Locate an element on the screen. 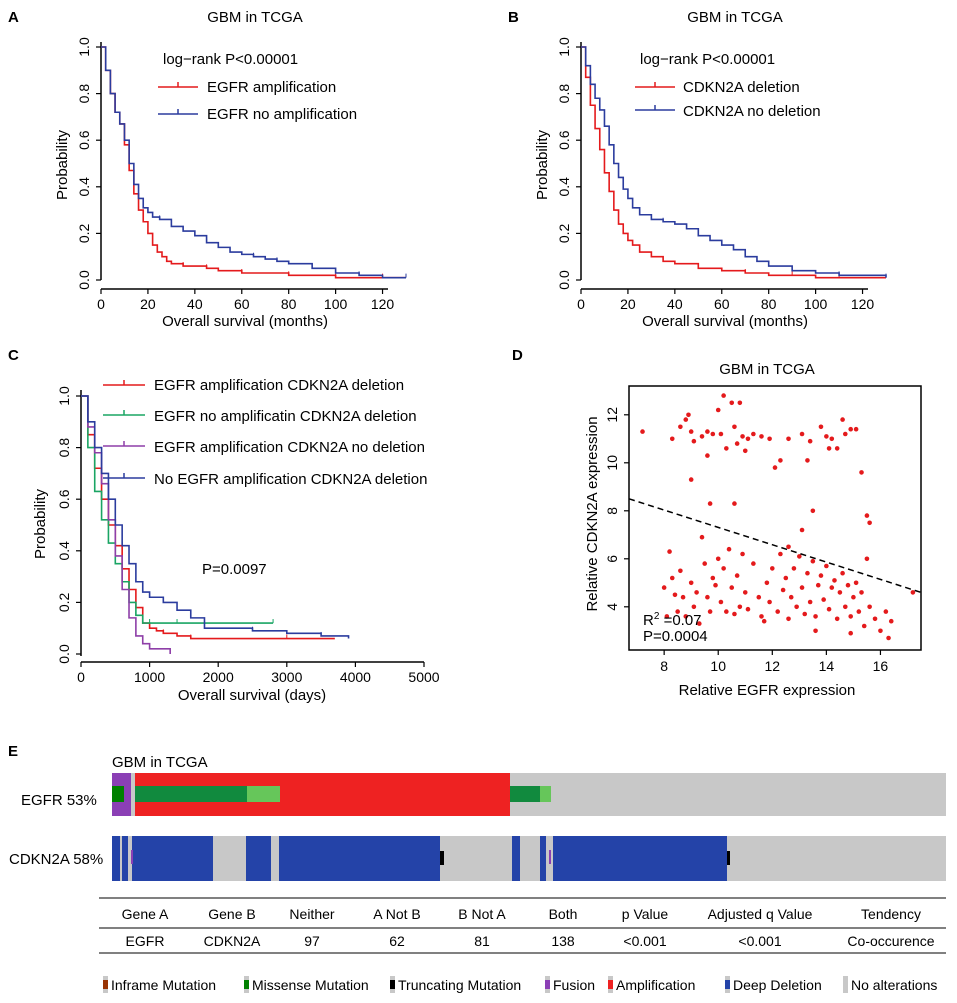 The width and height of the screenshot is (957, 1003). track-label-egfr: EGFR 53% is located at coordinates (59, 800).